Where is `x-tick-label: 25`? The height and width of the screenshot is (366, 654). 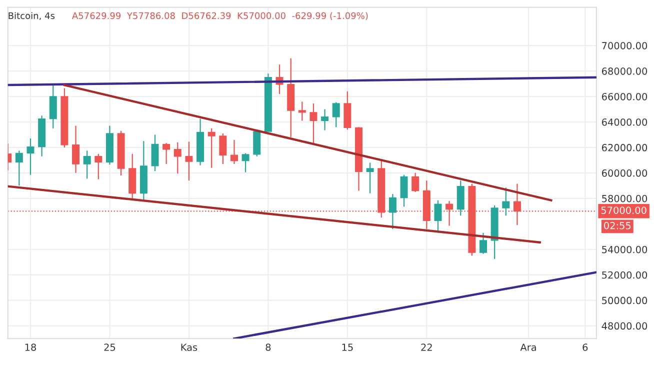
x-tick-label: 25 is located at coordinates (110, 347).